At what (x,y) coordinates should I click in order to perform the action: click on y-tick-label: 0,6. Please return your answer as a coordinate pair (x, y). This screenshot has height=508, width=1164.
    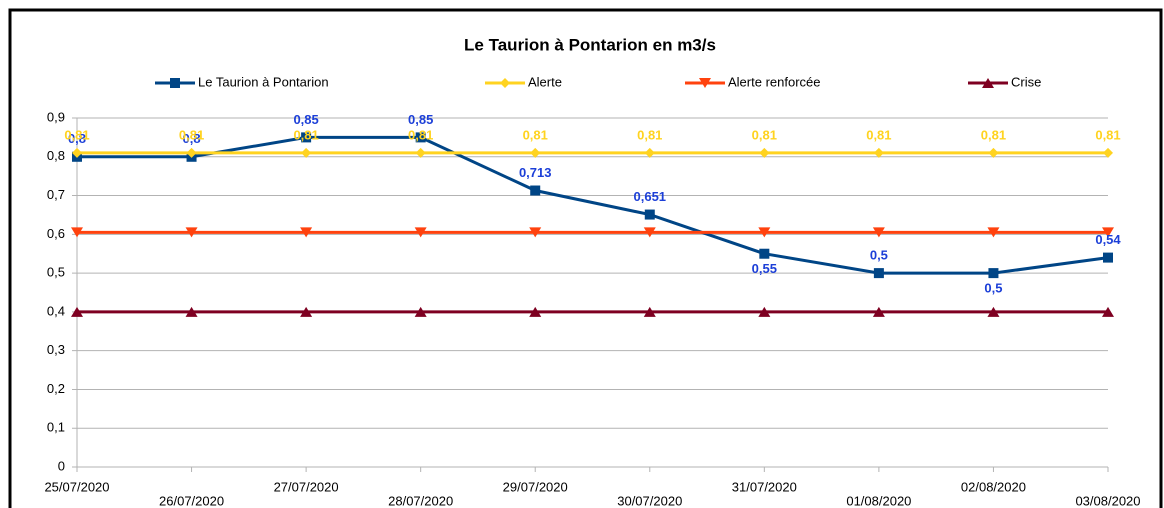
    Looking at the image, I should click on (56, 233).